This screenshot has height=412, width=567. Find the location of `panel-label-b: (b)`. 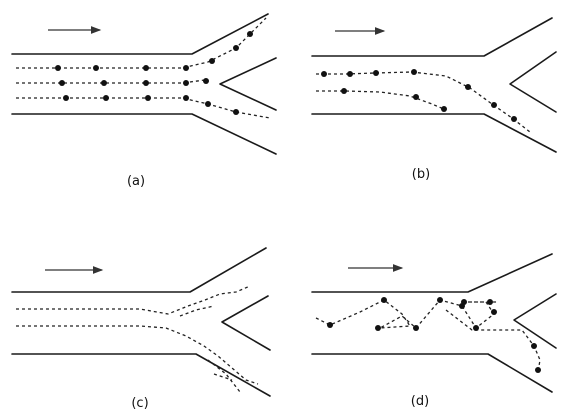

panel-label-b: (b) is located at coordinates (421, 174).